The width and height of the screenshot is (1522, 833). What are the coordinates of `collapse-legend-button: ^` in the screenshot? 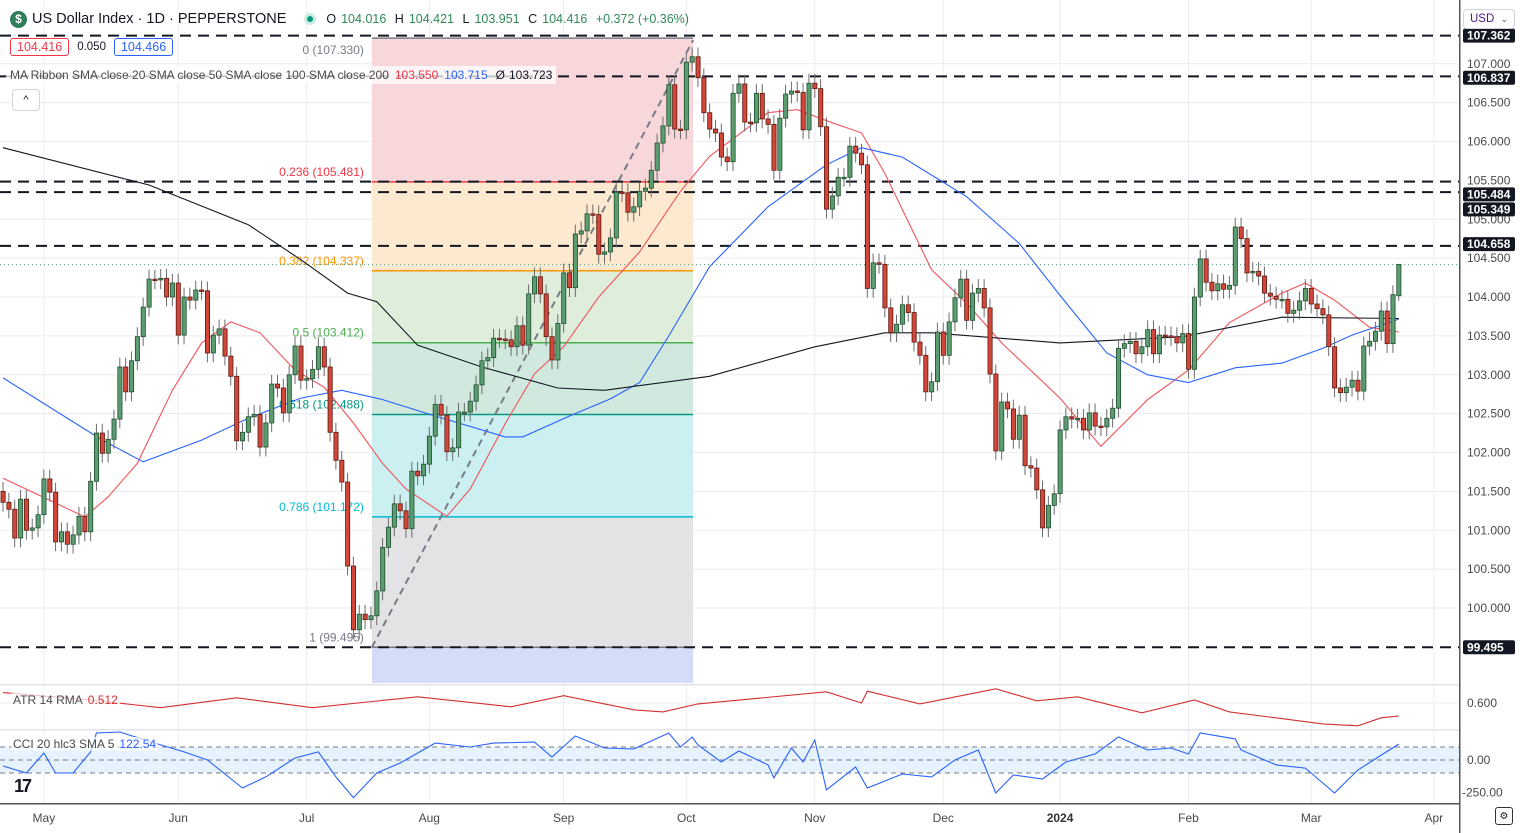 It's located at (26, 100).